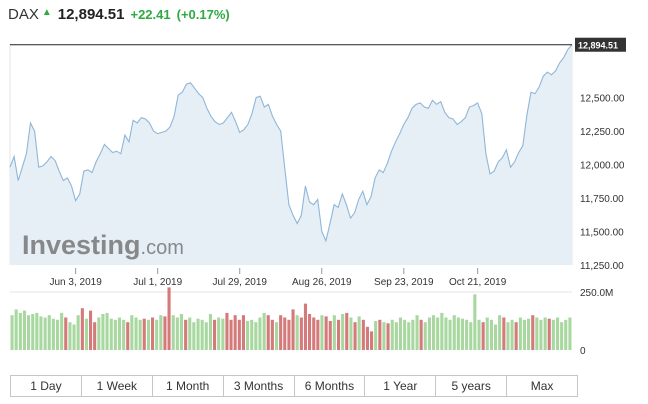  Describe the element at coordinates (188, 386) in the screenshot. I see `tab-1-month: 1 Month` at that location.